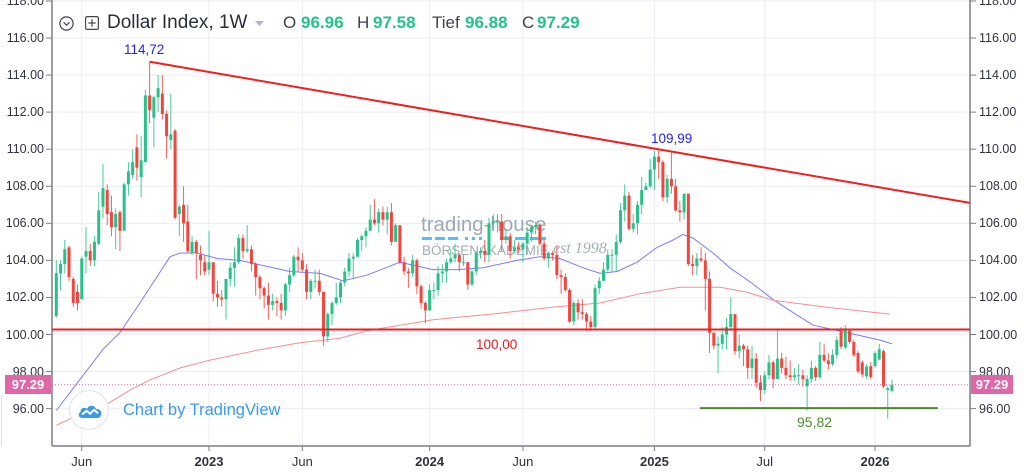 The image size is (1024, 472). What do you see at coordinates (177, 22) in the screenshot?
I see `symbol-title: Dollar Index, 1W` at bounding box center [177, 22].